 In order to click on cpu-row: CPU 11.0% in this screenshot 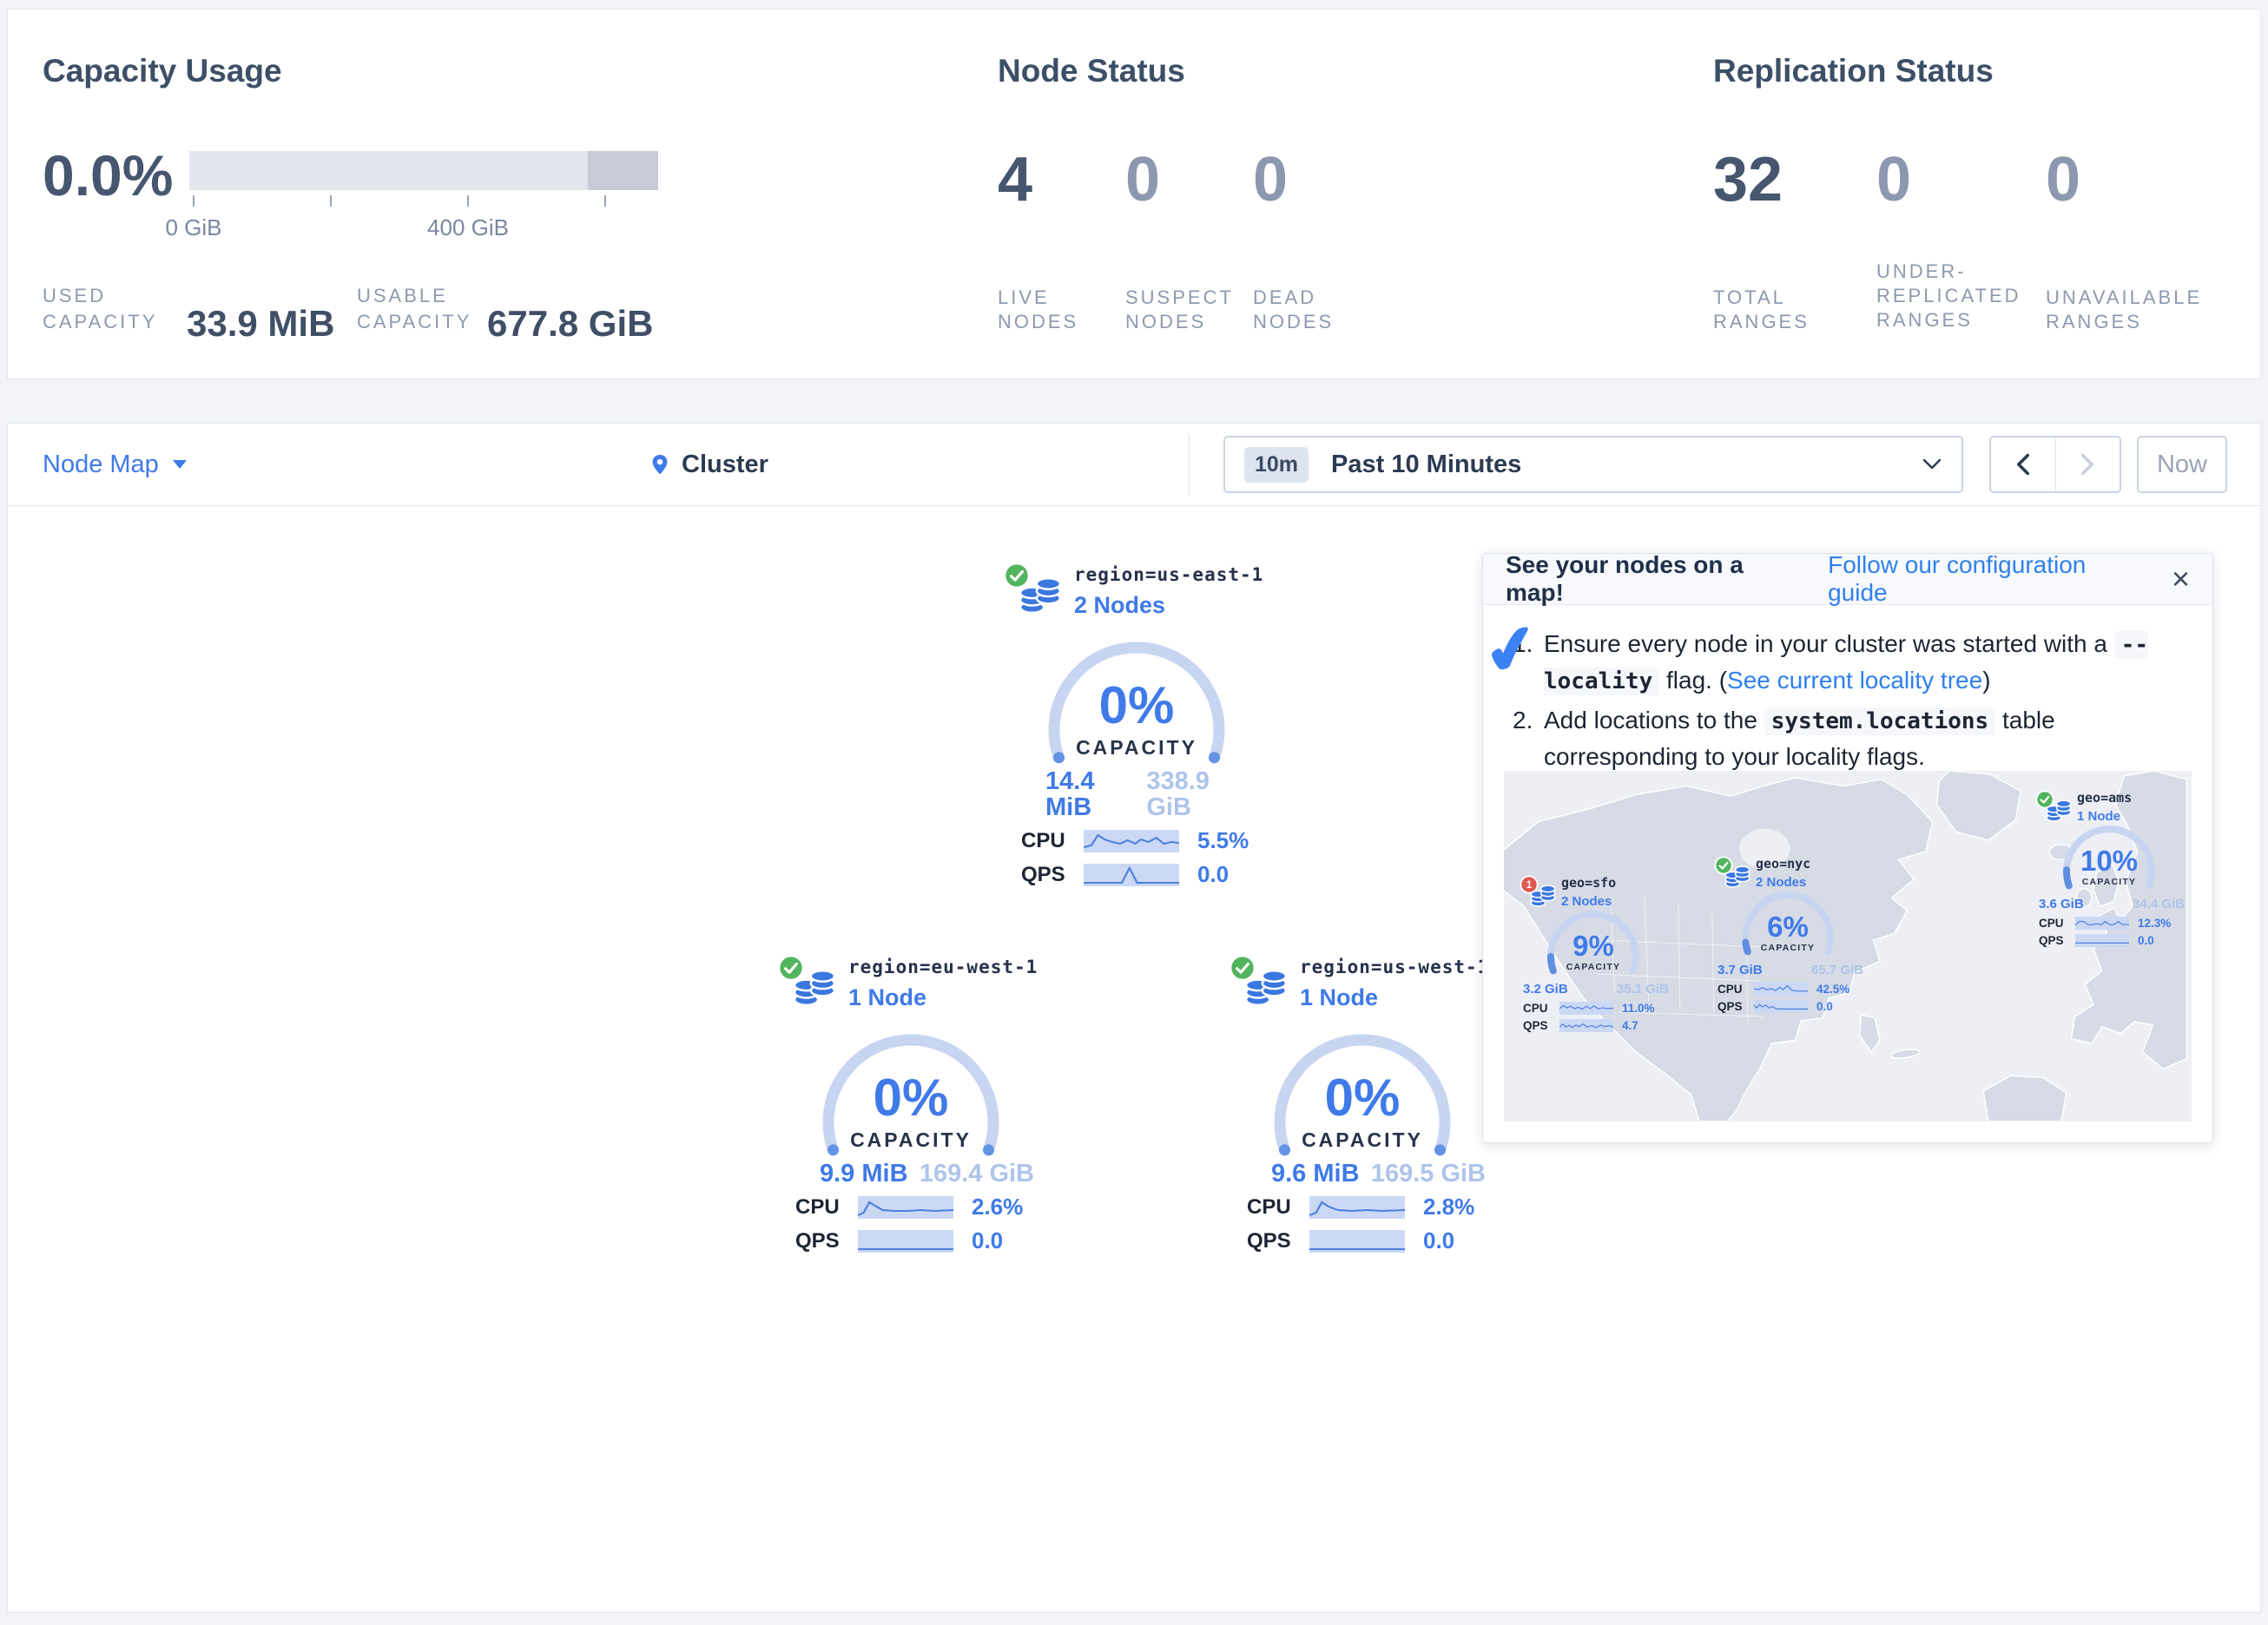, I will do `click(1600, 1008)`.